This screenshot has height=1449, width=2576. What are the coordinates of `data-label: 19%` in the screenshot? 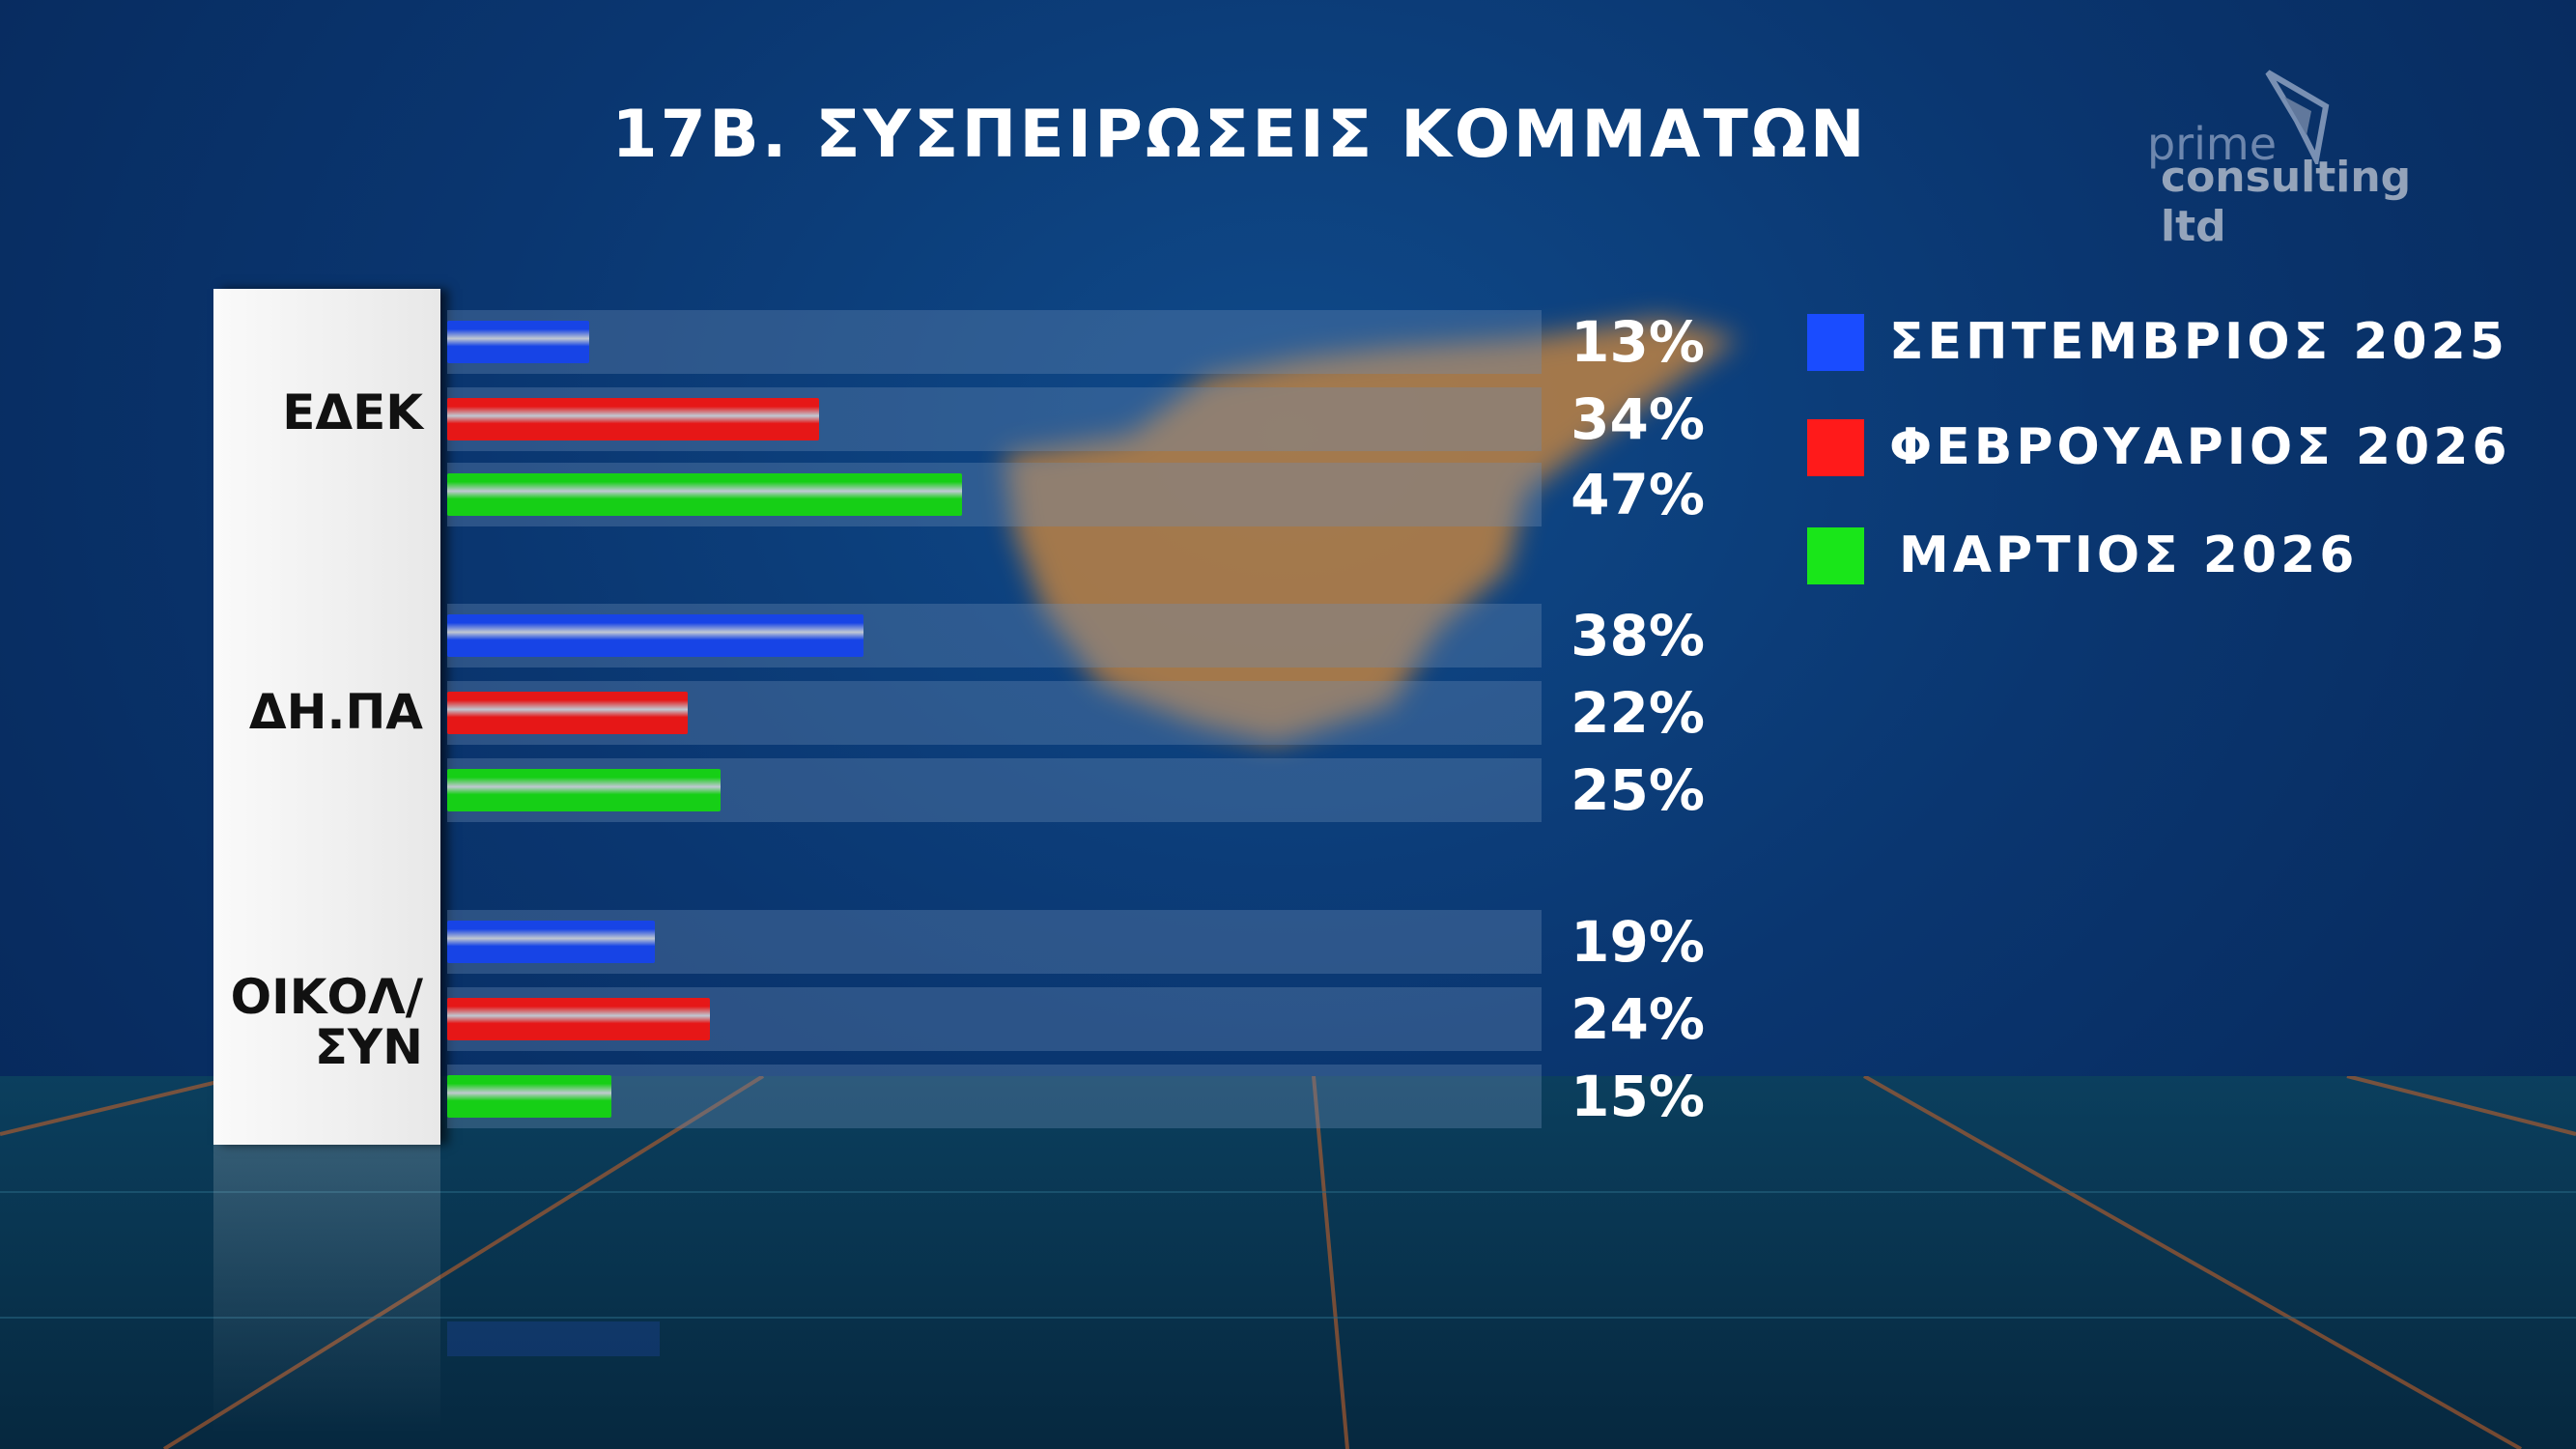 It's located at (1638, 942).